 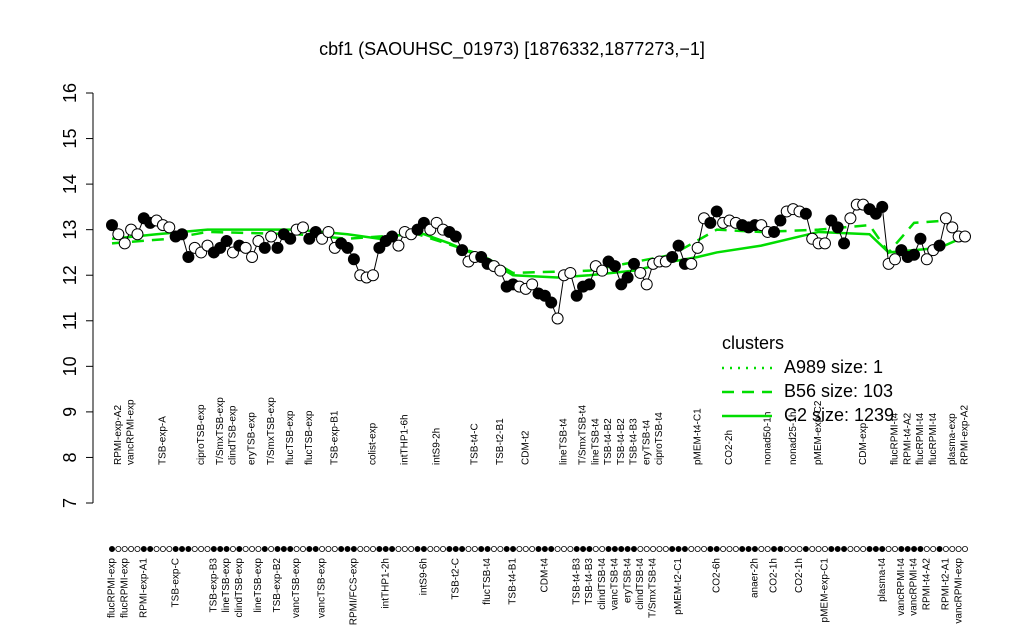 I want to click on legend-label: A989 size: 1, so click(x=833, y=367).